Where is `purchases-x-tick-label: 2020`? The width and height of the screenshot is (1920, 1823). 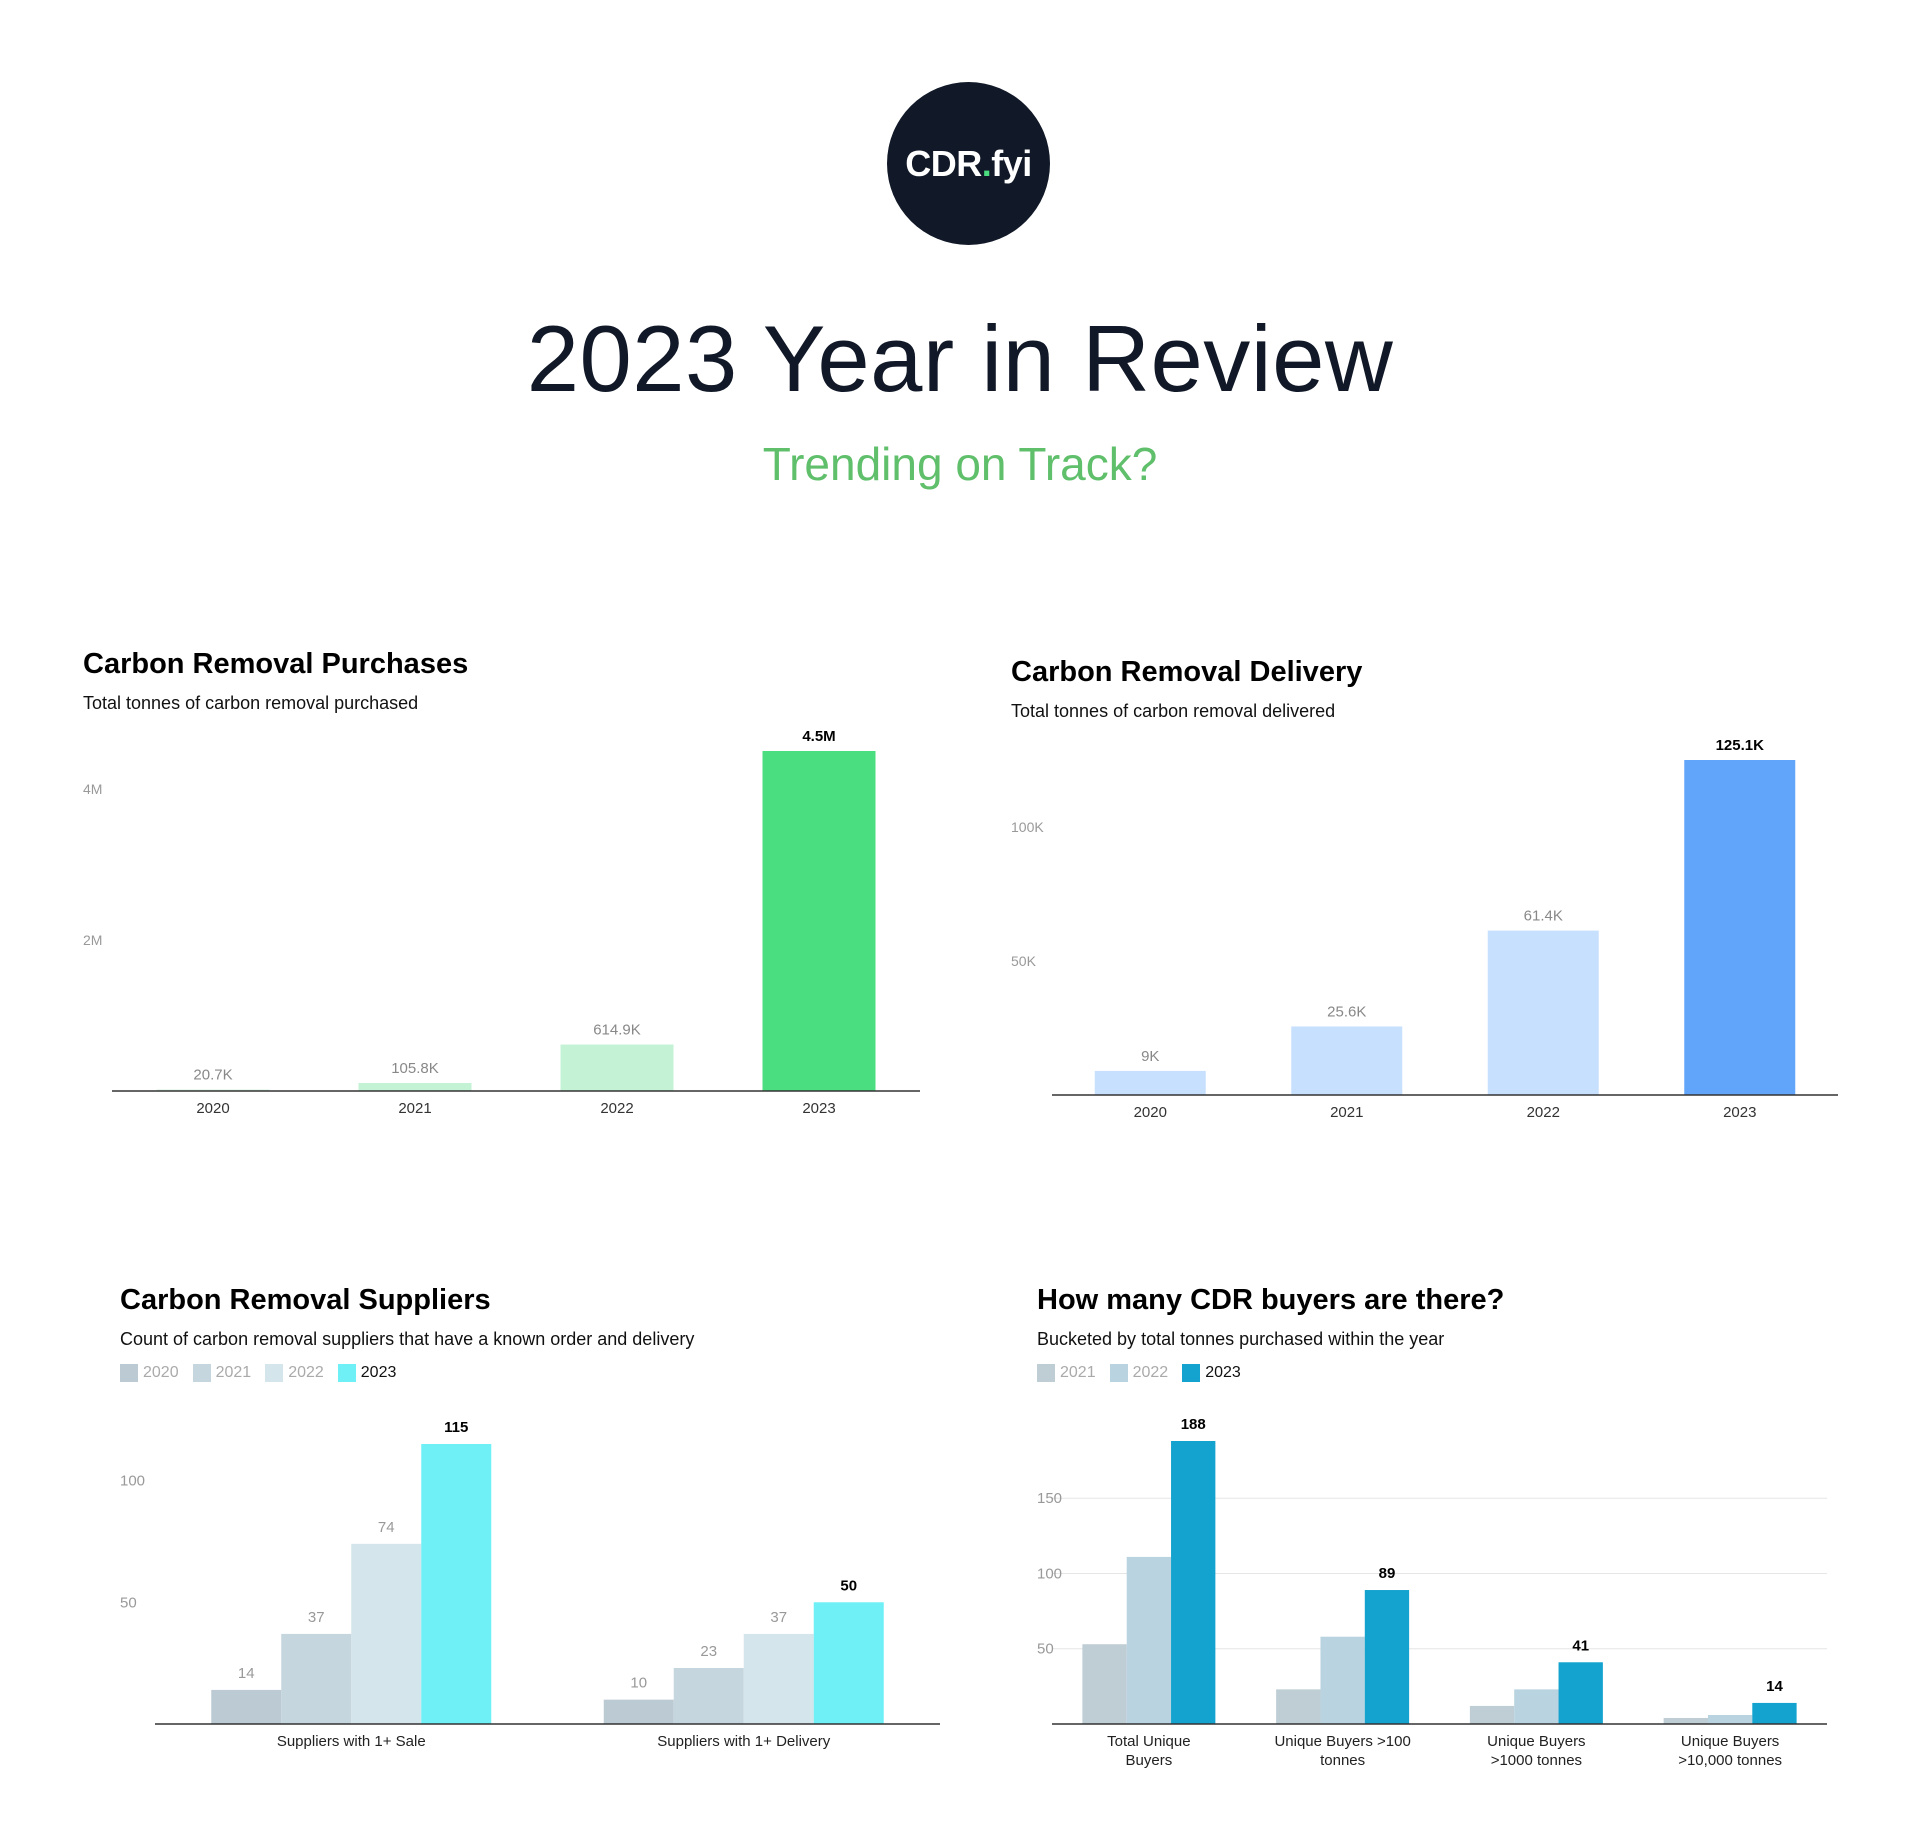
purchases-x-tick-label: 2020 is located at coordinates (212, 1108).